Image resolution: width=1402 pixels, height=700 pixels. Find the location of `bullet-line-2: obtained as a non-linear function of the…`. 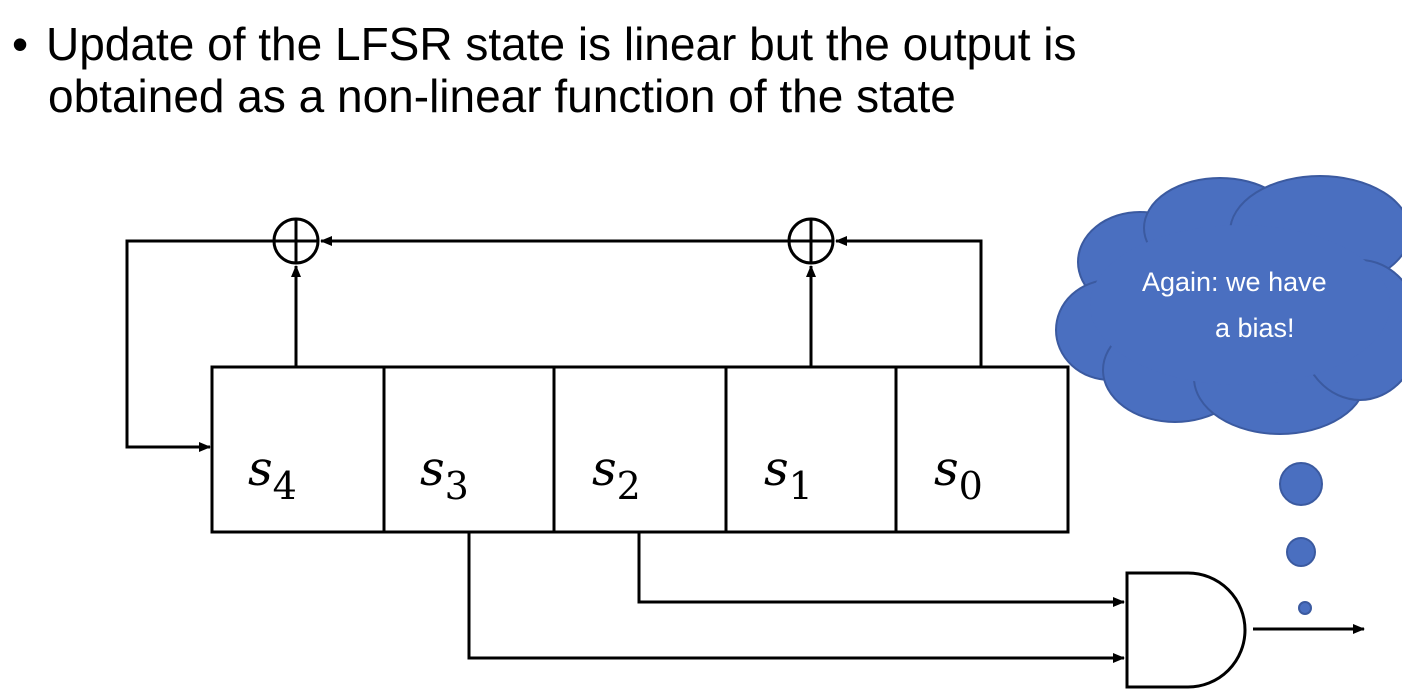

bullet-line-2: obtained as a non-linear function of the… is located at coordinates (502, 96).